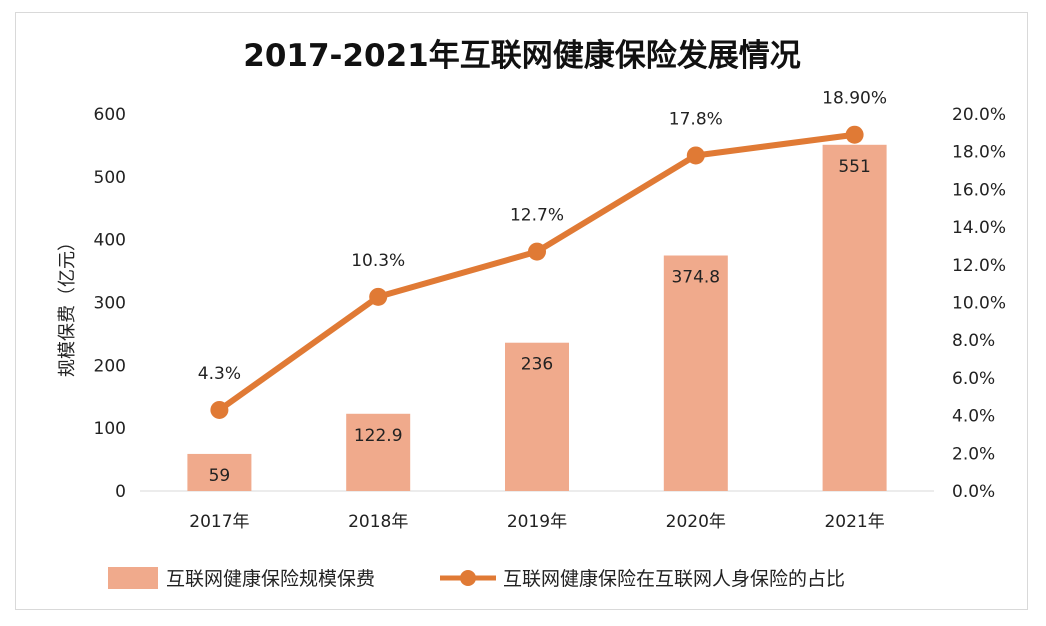 The width and height of the screenshot is (1046, 626). Describe the element at coordinates (521, 56) in the screenshot. I see `chart-title: 2017-2021年互联网健康保险发展情况` at that location.